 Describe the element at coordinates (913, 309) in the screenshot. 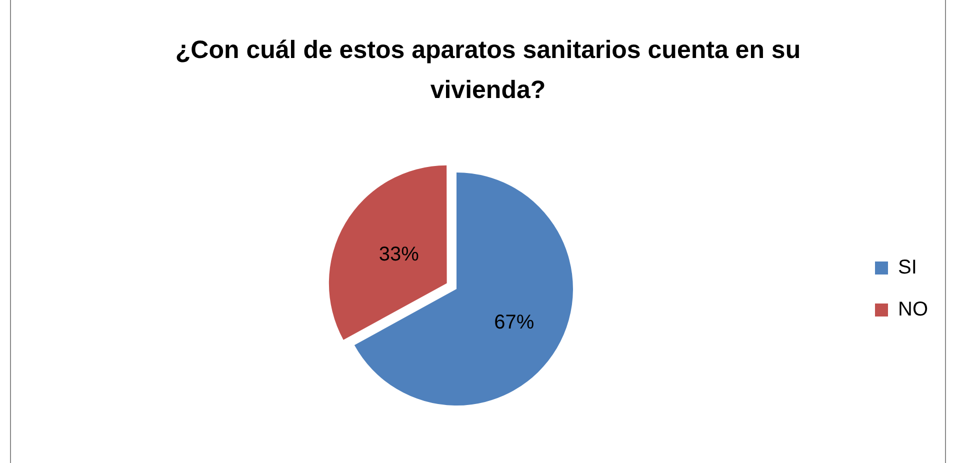

I see `legend-label: NO` at that location.